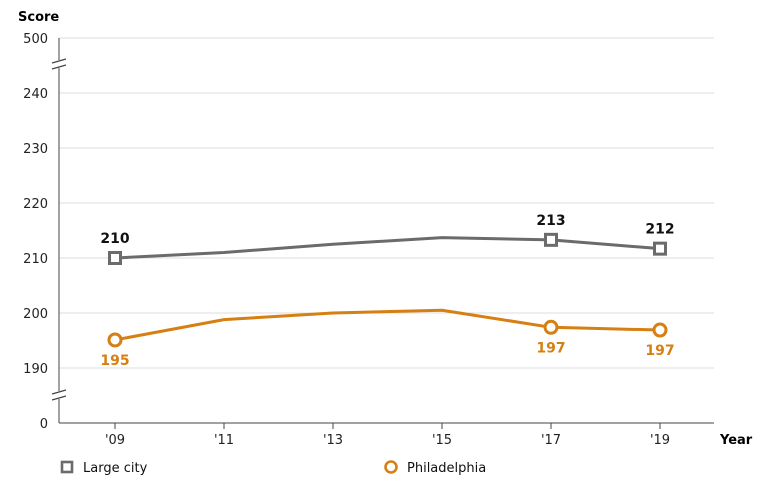 The width and height of the screenshot is (772, 483). I want to click on x-axis-title: Year, so click(736, 440).